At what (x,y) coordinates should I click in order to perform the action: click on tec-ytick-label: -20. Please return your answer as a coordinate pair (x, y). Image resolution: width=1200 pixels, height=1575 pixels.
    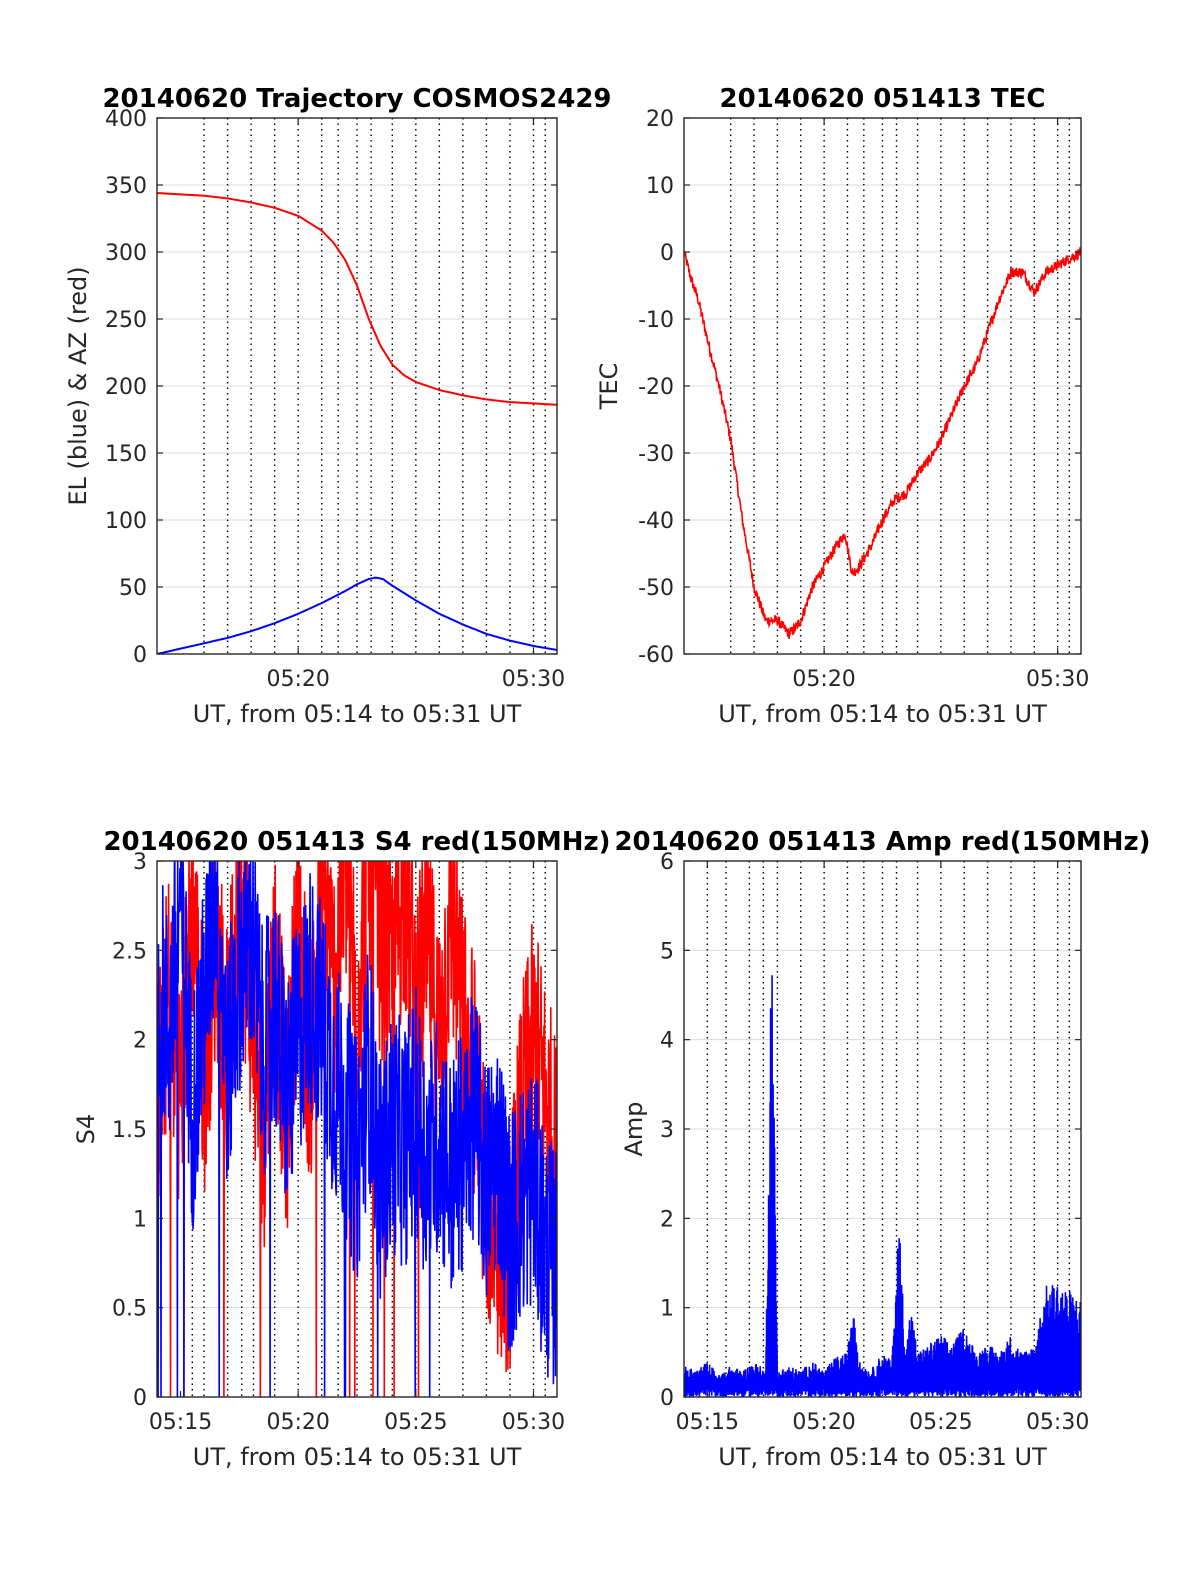
    Looking at the image, I should click on (656, 387).